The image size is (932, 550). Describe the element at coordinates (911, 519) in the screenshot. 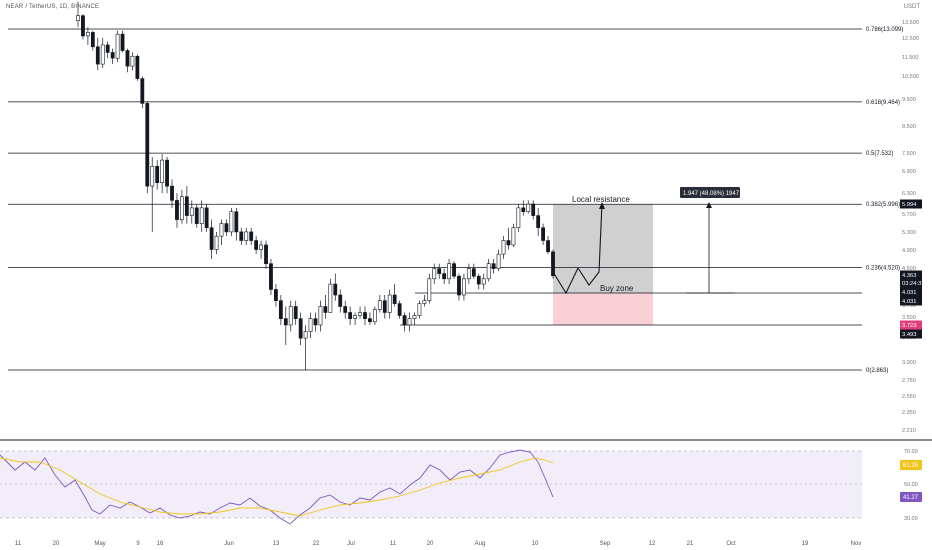

I see `rsi-tick: 30.00` at that location.